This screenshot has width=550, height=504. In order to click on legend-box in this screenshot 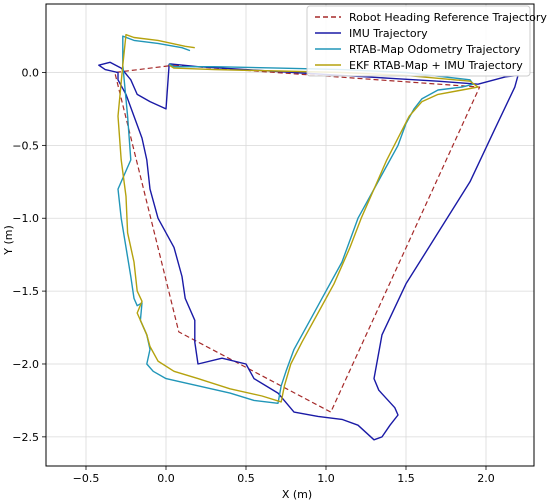, I will do `click(418, 41)`.